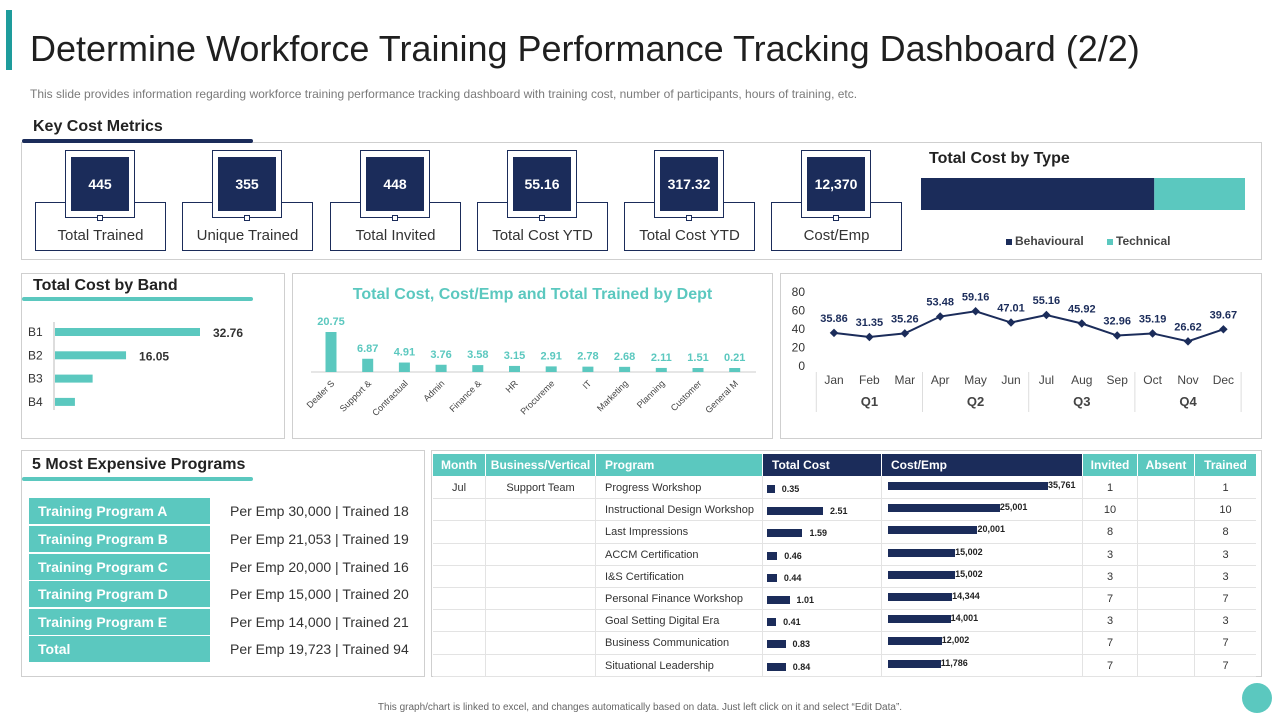  What do you see at coordinates (587, 357) in the screenshot?
I see `dept-data-label: 2.78` at bounding box center [587, 357].